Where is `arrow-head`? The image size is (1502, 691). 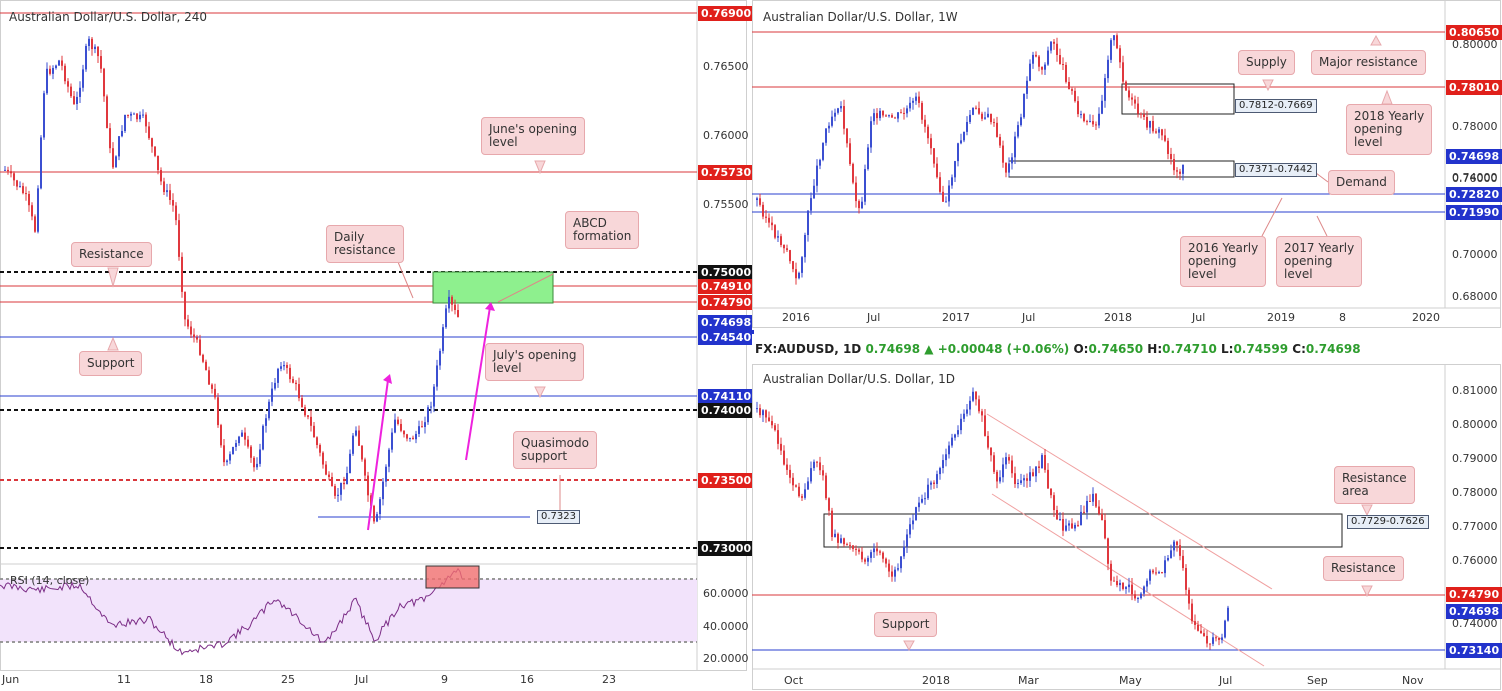 arrow-head is located at coordinates (490, 306).